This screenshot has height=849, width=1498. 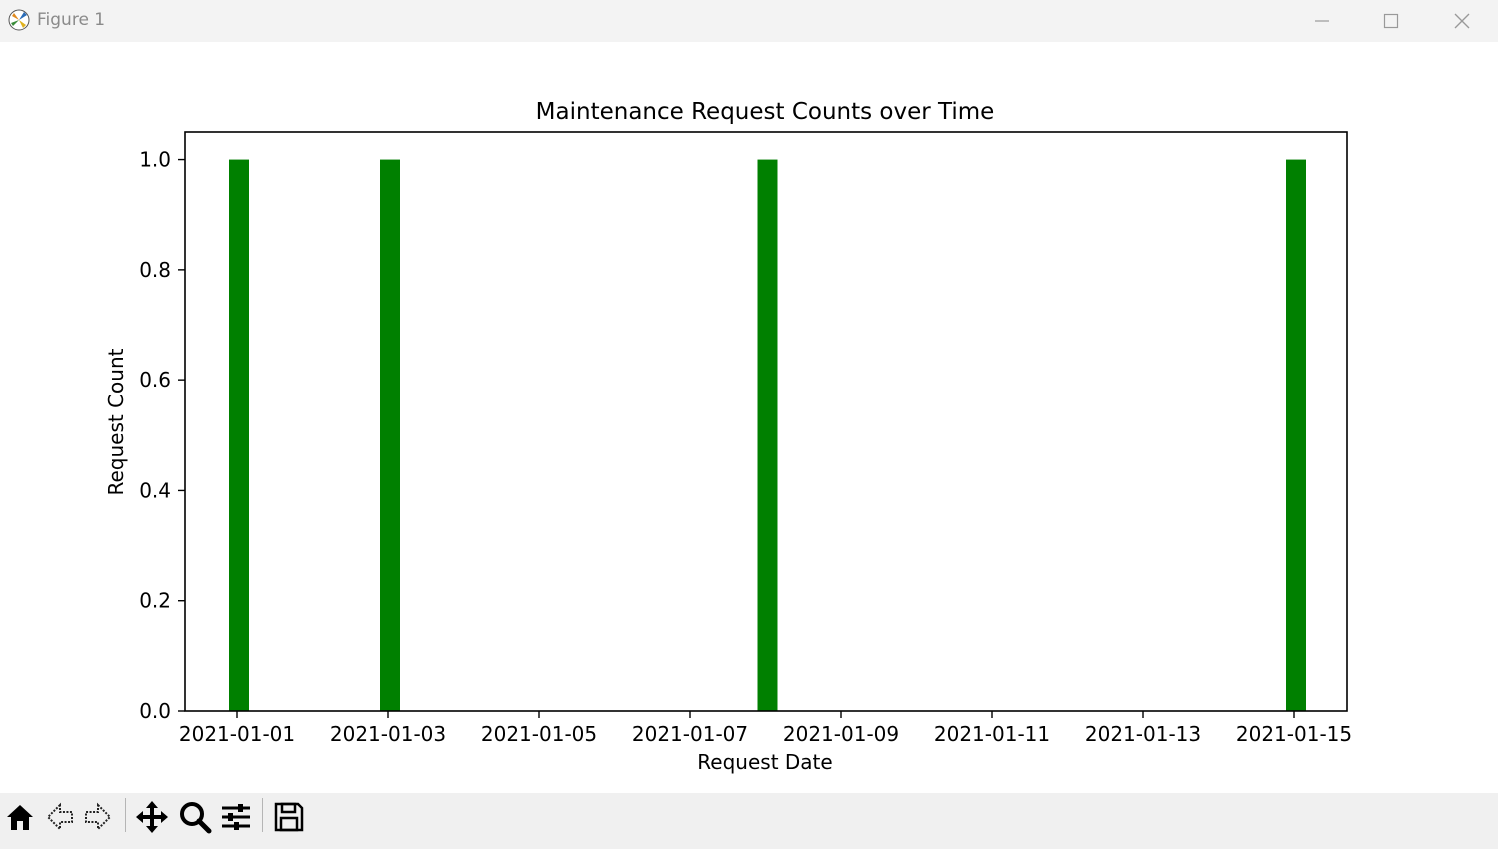 I want to click on maximize-icon, so click(x=1391, y=21).